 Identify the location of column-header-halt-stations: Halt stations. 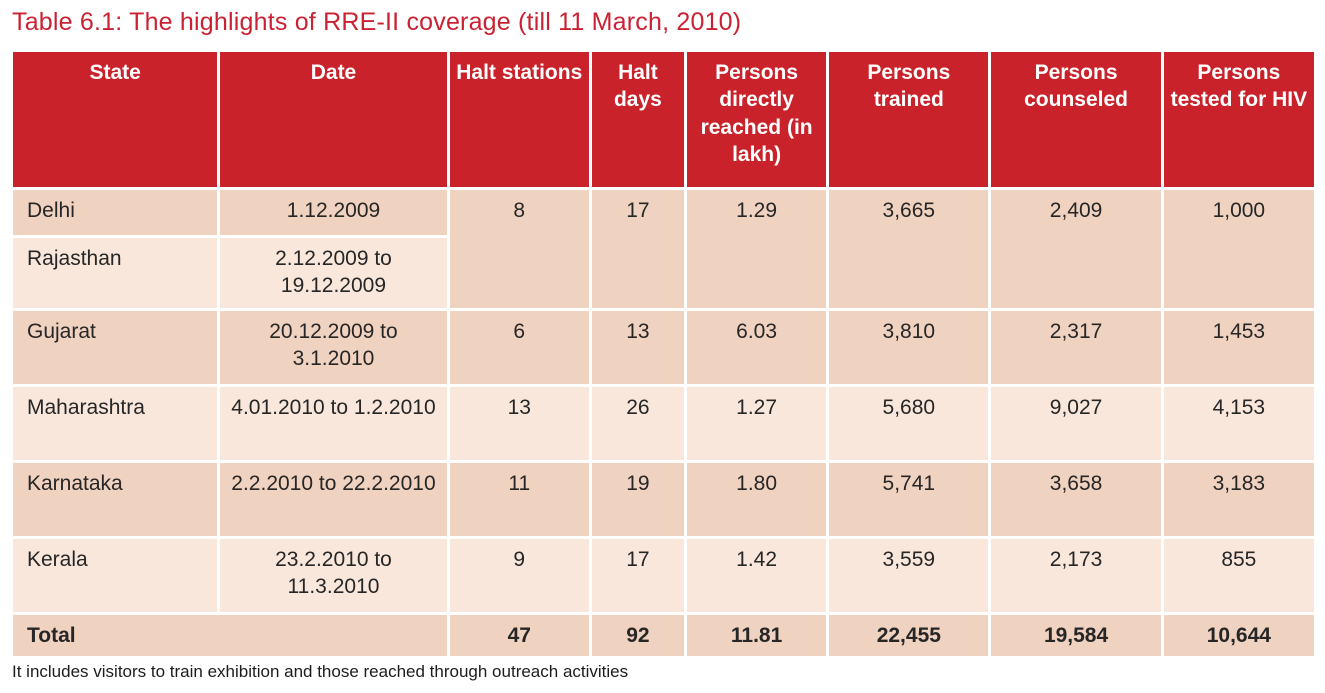
(519, 119).